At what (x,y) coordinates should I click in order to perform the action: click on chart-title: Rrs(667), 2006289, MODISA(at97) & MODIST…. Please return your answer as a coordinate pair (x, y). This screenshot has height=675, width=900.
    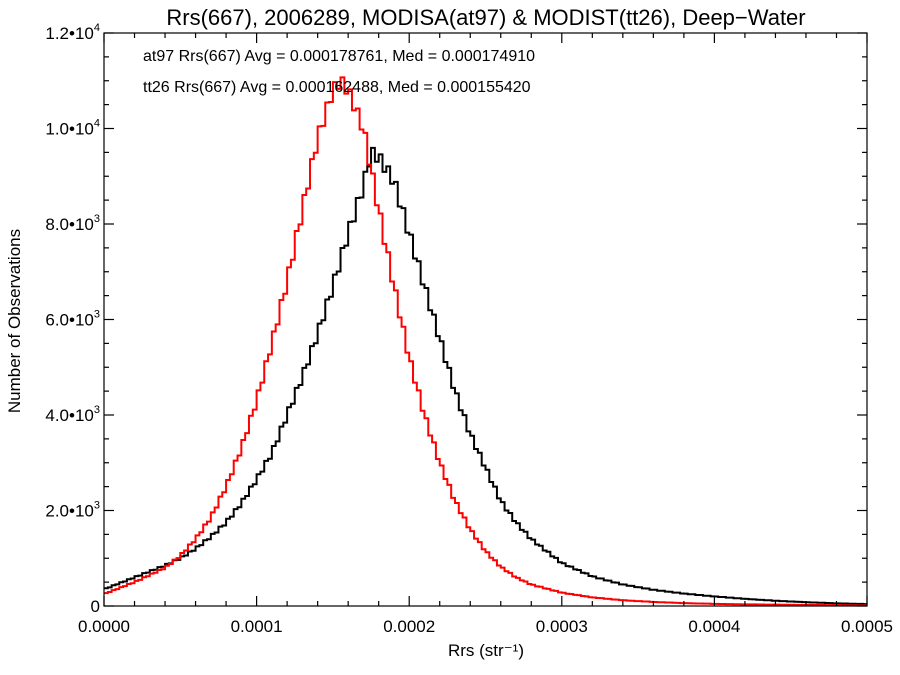
    Looking at the image, I should click on (485, 17).